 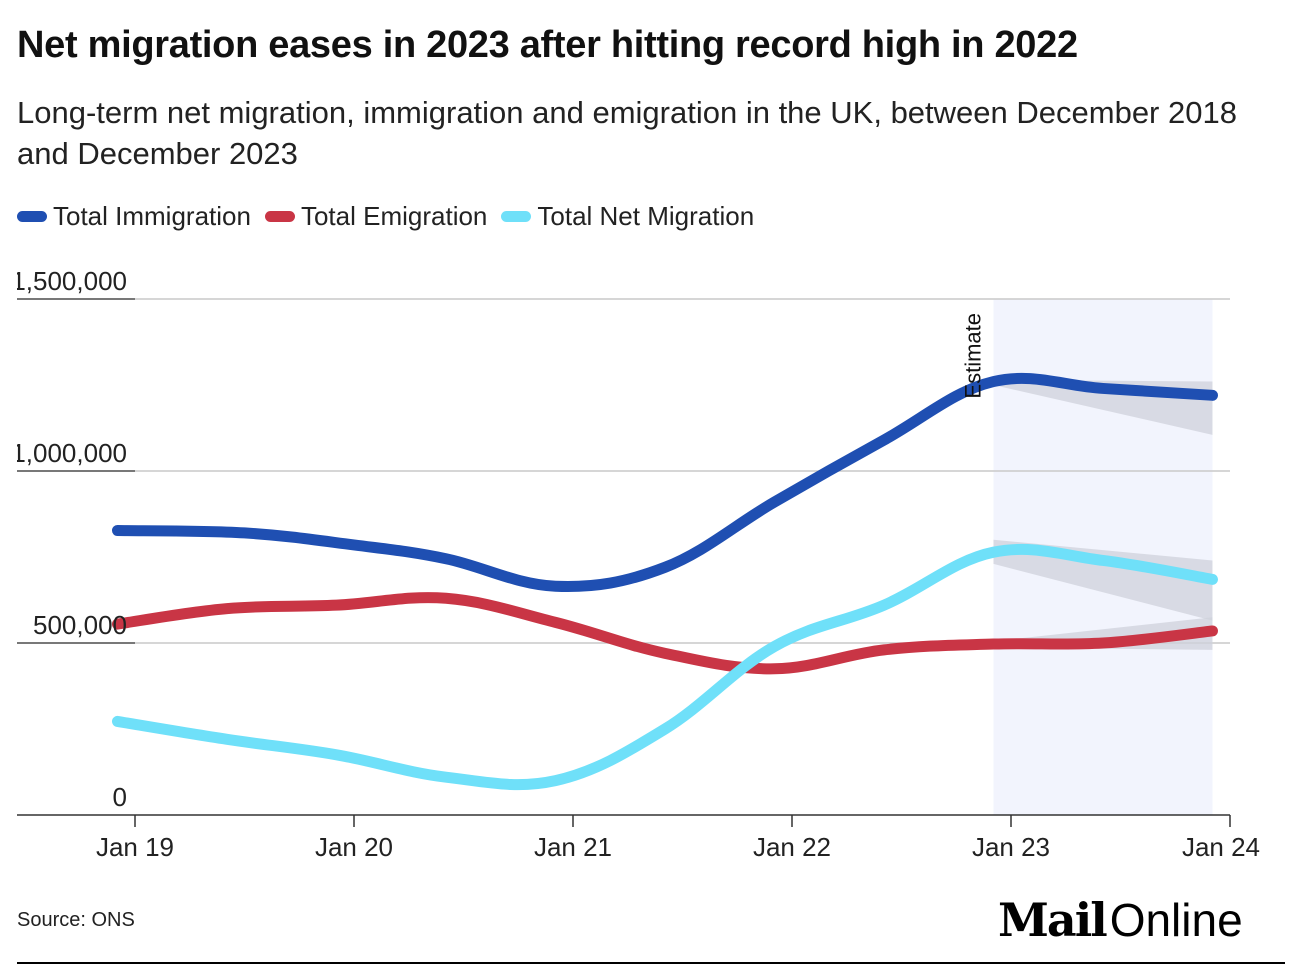 I want to click on series-line-total-emigration, so click(x=664, y=633).